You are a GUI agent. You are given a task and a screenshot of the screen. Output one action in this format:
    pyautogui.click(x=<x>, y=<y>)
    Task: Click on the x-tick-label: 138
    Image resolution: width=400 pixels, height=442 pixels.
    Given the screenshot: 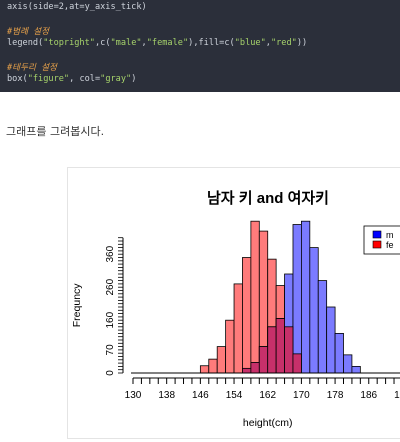 What is the action you would take?
    pyautogui.click(x=166, y=395)
    